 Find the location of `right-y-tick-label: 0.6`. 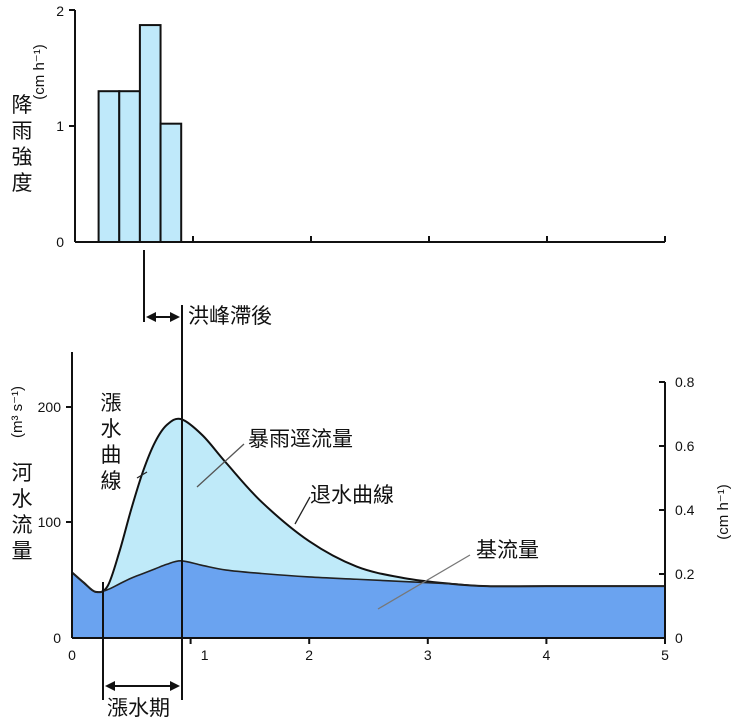

right-y-tick-label: 0.6 is located at coordinates (685, 446).